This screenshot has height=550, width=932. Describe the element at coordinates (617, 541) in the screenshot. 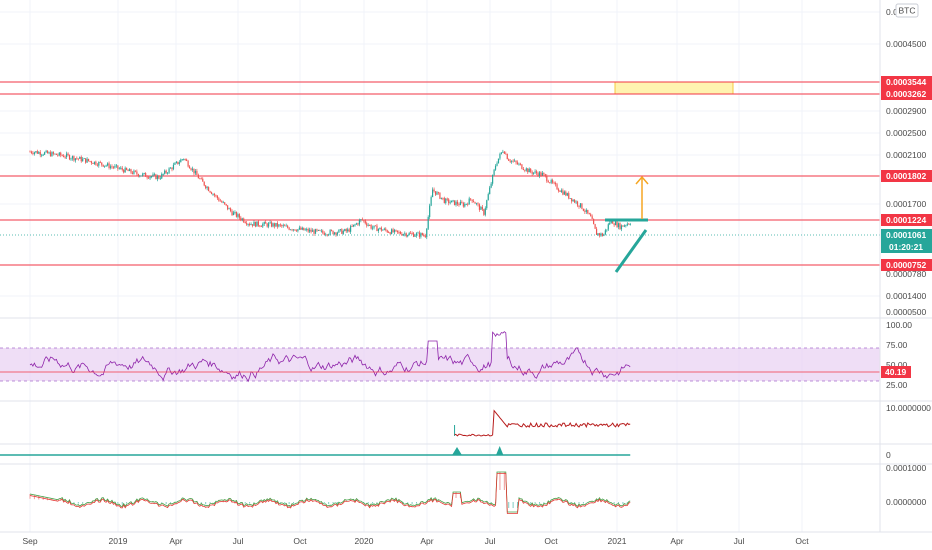

I see `time-tick-9: 2021` at that location.